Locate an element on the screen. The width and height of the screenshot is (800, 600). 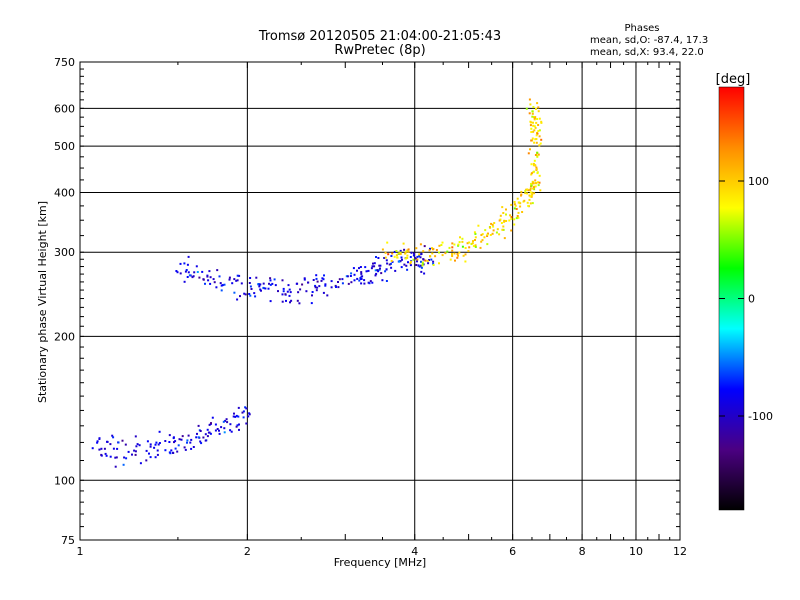
x-tick-label: 8 is located at coordinates (582, 551).